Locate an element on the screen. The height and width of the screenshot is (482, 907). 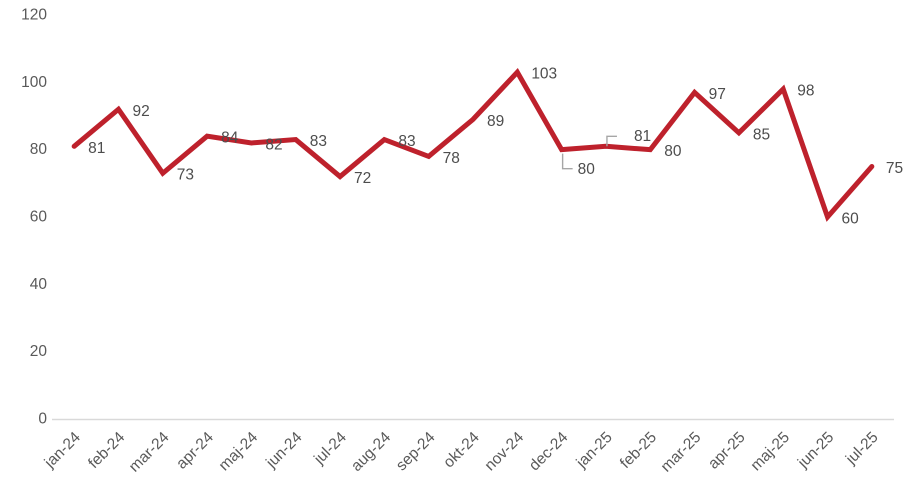
x-axis-category-label: mar-24 is located at coordinates (149, 452).